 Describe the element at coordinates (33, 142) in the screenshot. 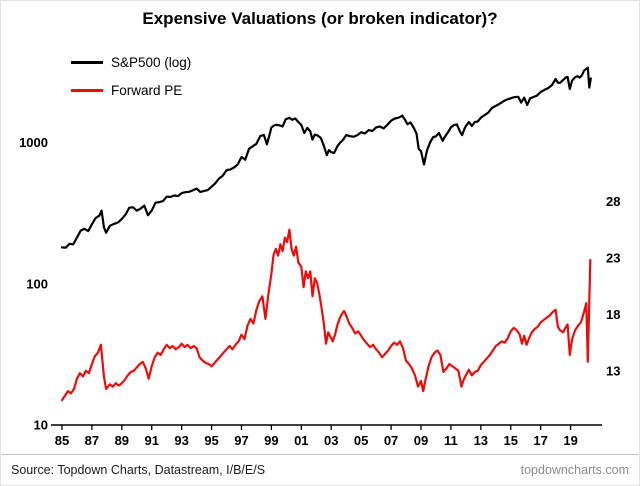

I see `left-tick-label: 1000` at that location.